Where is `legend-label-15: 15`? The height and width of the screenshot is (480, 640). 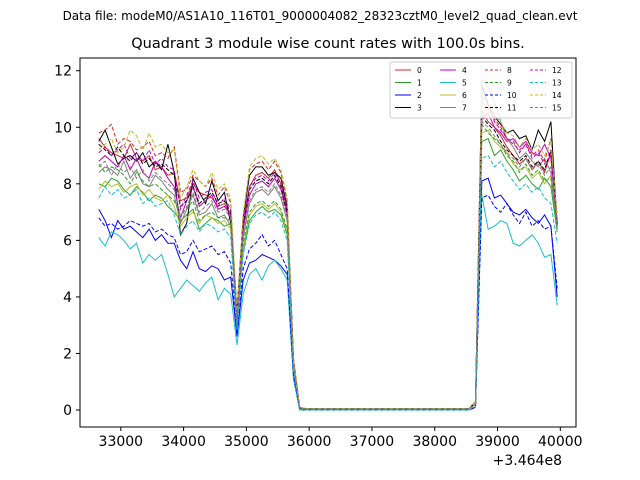 legend-label-15: 15 is located at coordinates (557, 108).